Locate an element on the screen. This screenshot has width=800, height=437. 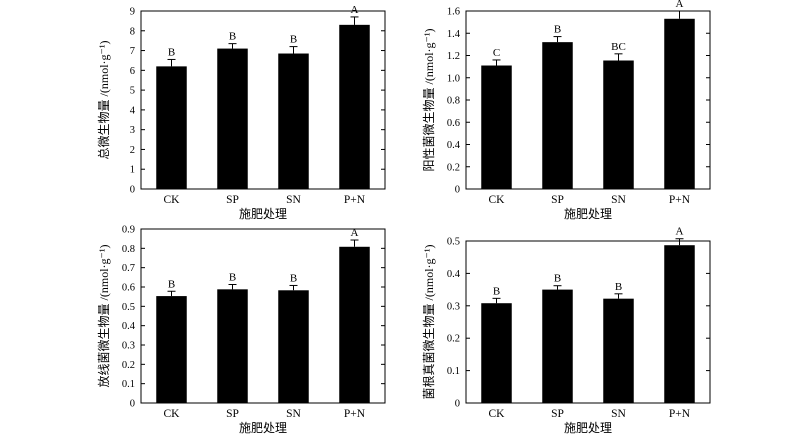
y-axis-title: 放线菌微生物量 /(nmol·g⁻¹) is located at coordinates (103, 316).